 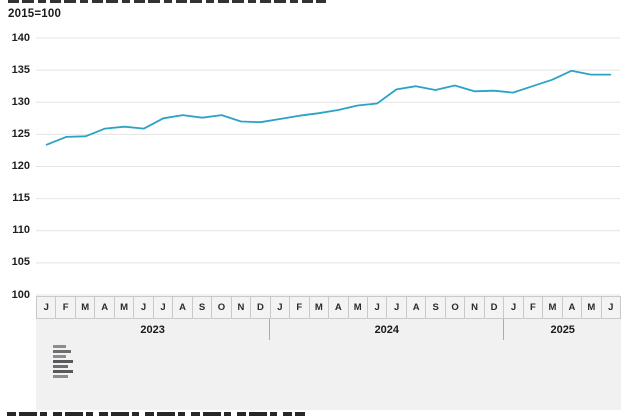 What do you see at coordinates (562, 329) in the screenshot?
I see `year-label-2025: 2025` at bounding box center [562, 329].